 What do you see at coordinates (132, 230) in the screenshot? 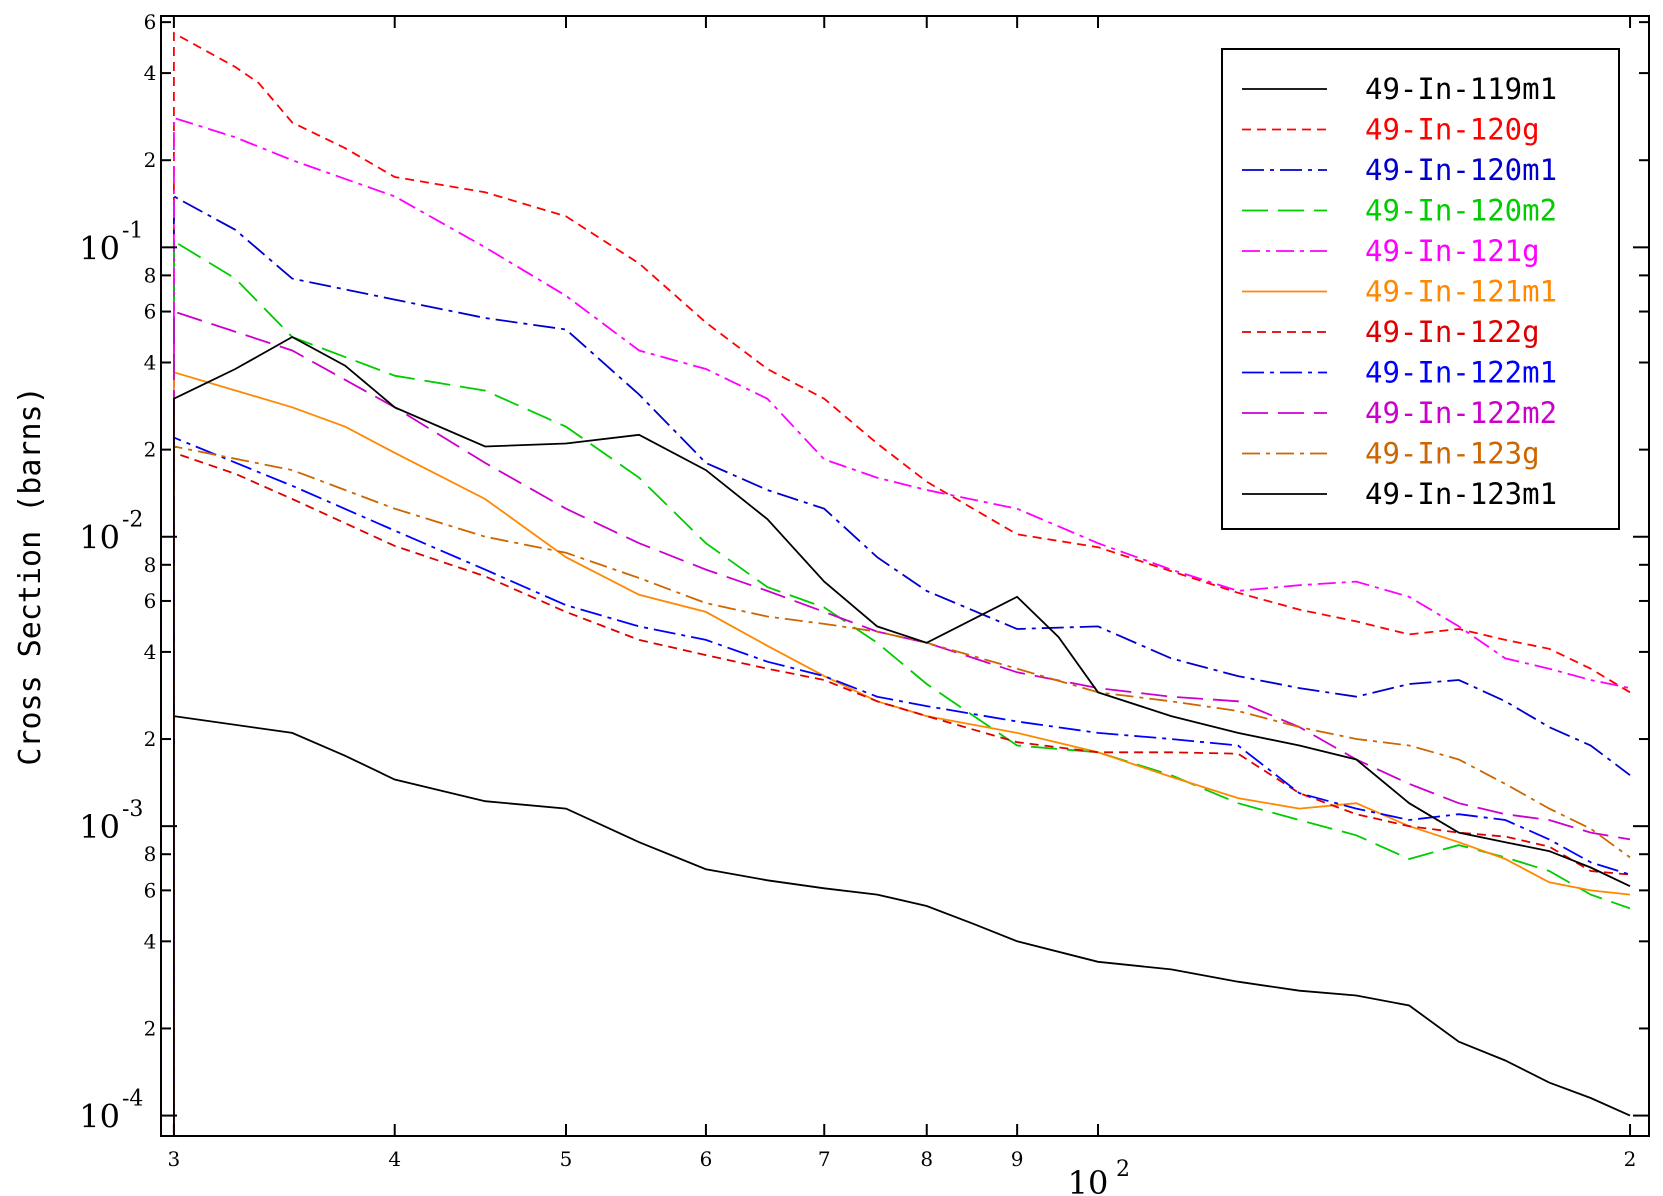
I see `y-tick-exponent: -1` at bounding box center [132, 230].